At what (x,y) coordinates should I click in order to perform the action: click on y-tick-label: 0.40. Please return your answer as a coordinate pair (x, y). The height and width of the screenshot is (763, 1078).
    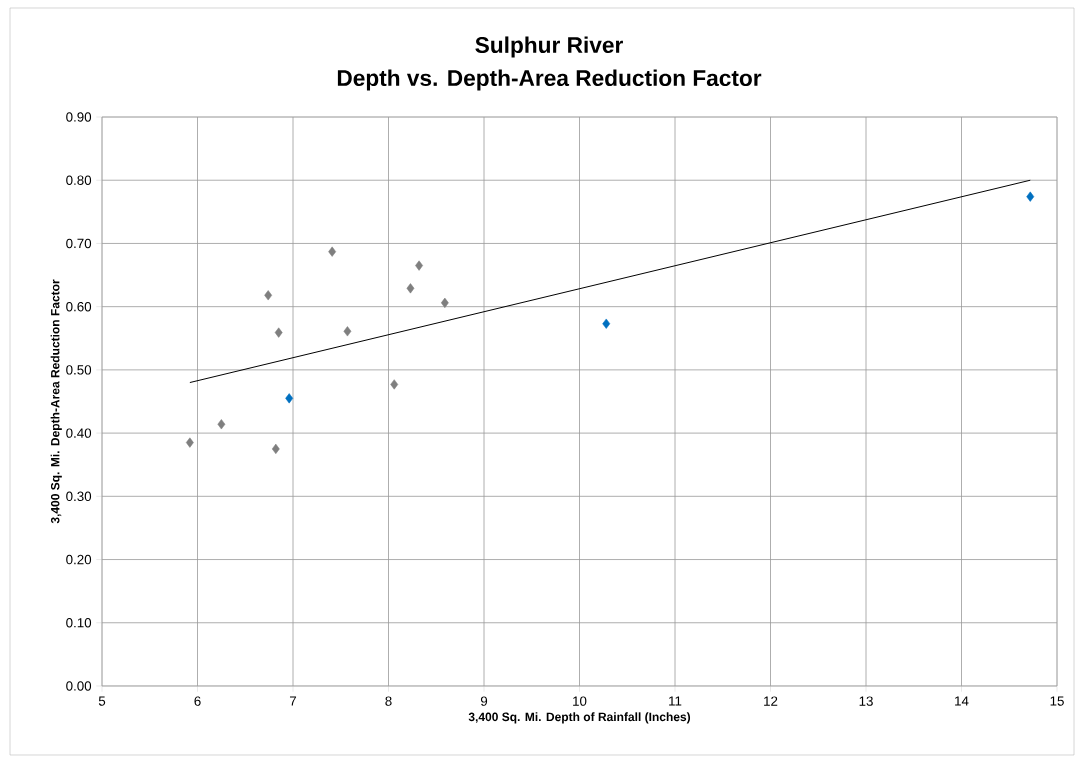
    Looking at the image, I should click on (79, 433).